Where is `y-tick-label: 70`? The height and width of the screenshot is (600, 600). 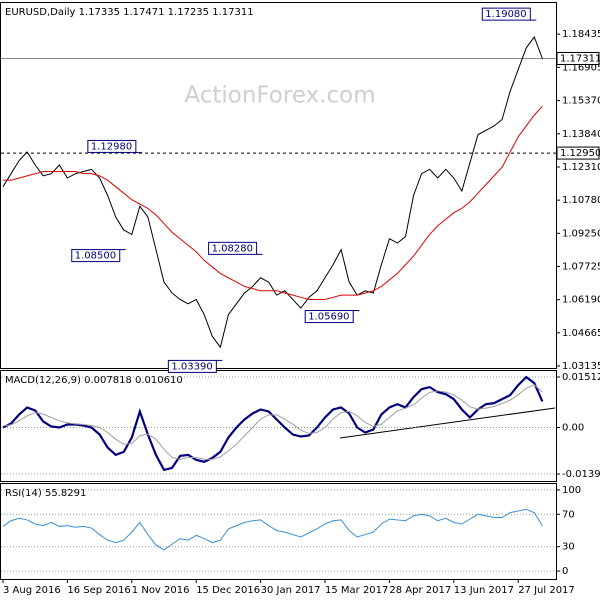 y-tick-label: 70 is located at coordinates (568, 514).